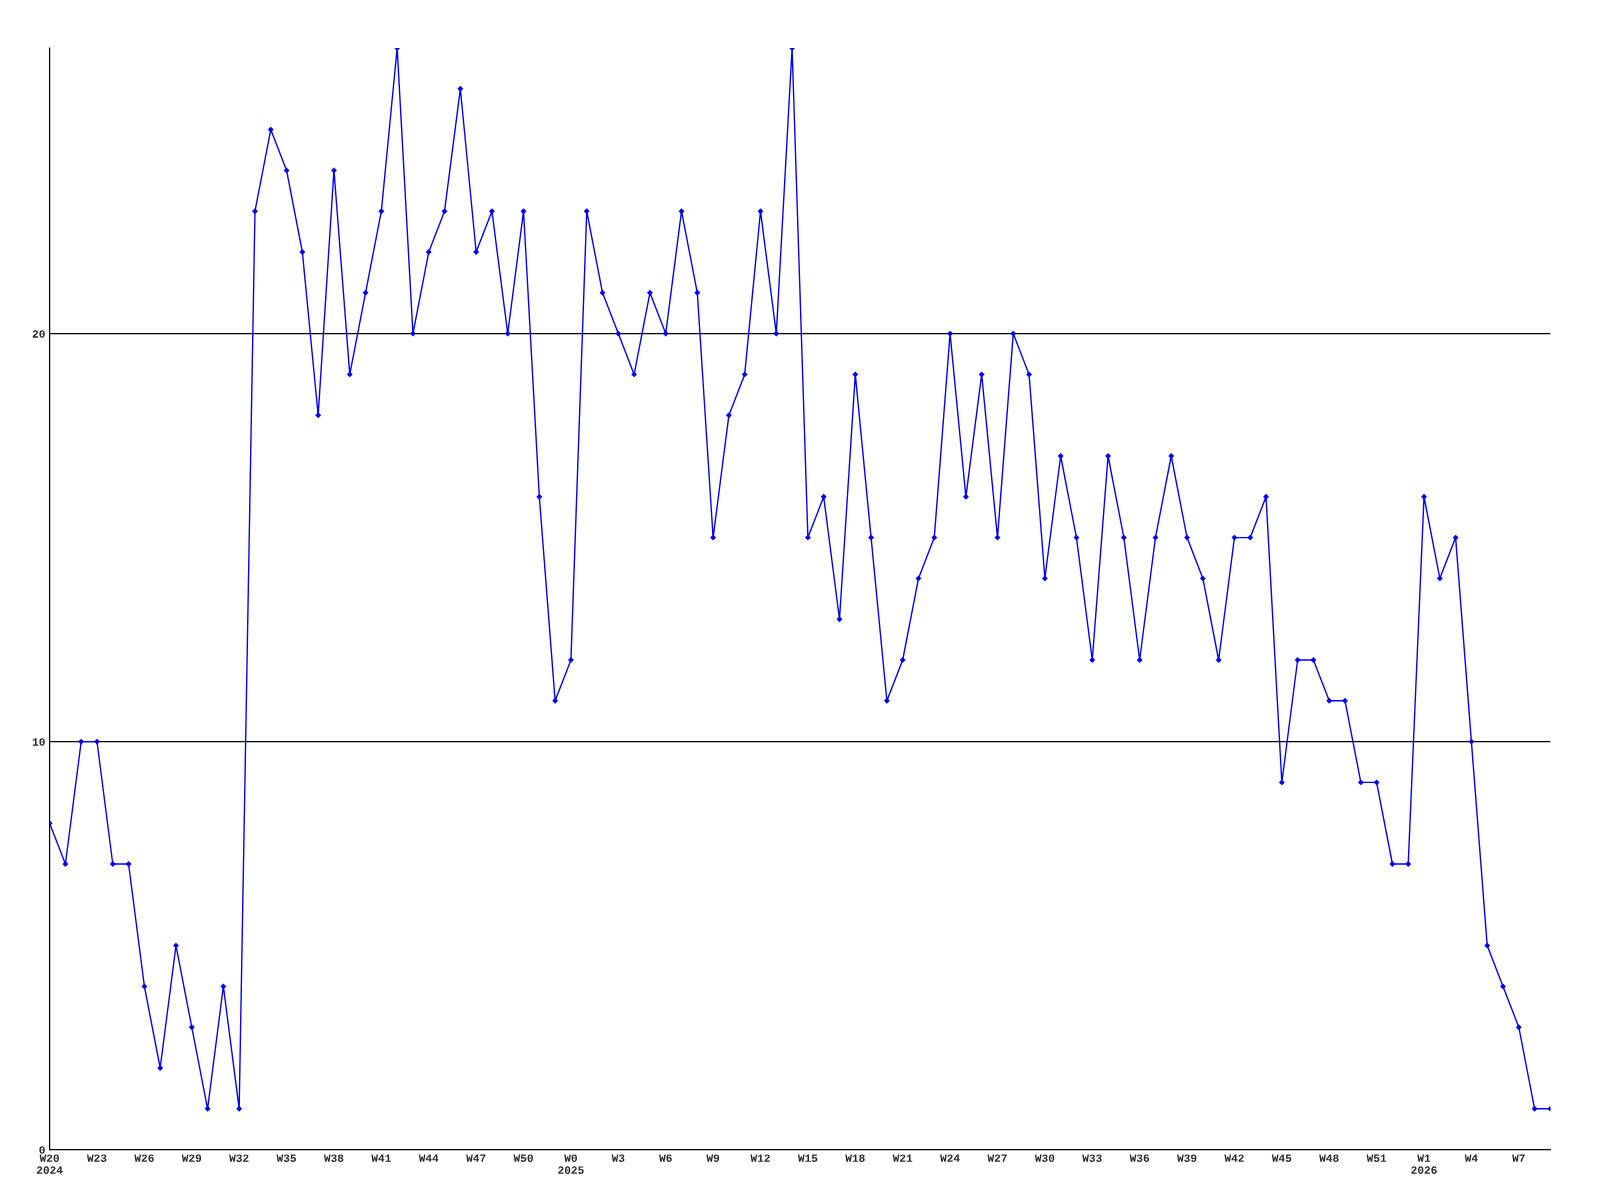  I want to click on x-tick-label: W38, so click(333, 1158).